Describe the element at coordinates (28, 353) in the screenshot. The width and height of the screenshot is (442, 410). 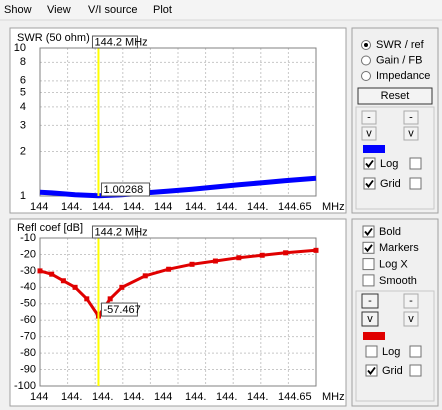
I see `y-tick-label: -80` at that location.